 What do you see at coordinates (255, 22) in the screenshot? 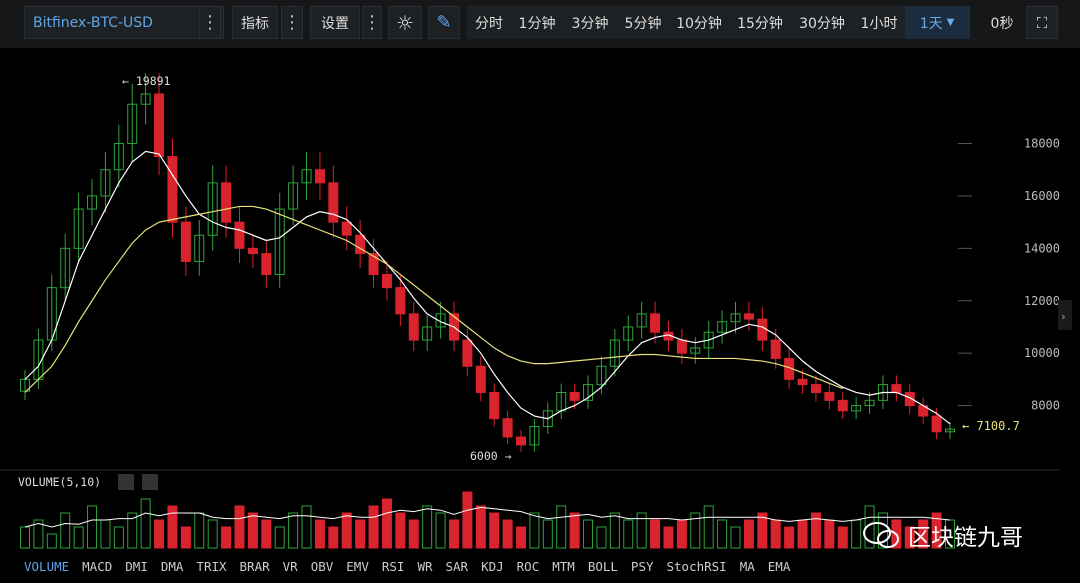
I see `indicators-button: 指标` at bounding box center [255, 22].